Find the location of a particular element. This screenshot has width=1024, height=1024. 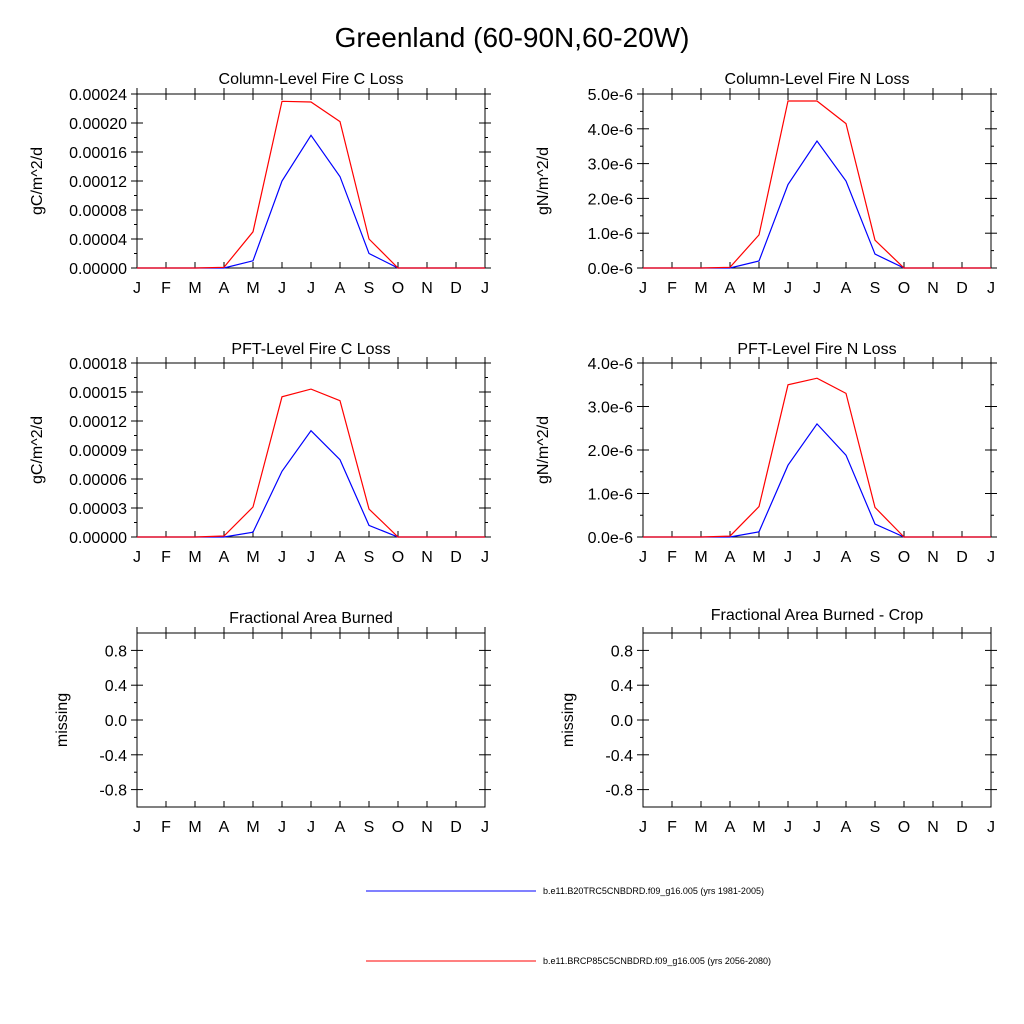

y-axis-label: gN/m^2/d is located at coordinates (543, 181).